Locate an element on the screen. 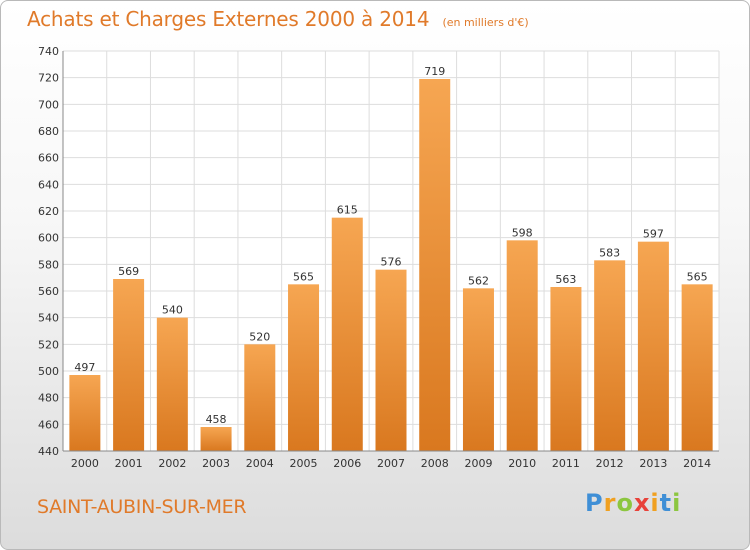 The width and height of the screenshot is (750, 550). bar-2005 is located at coordinates (304, 367).